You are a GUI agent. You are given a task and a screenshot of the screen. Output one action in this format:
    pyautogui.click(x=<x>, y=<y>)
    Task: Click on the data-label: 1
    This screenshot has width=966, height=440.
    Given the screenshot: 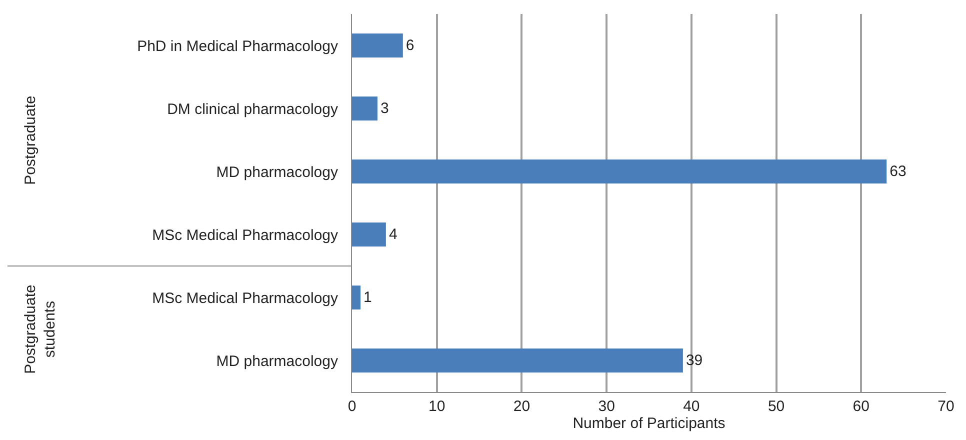 What is the action you would take?
    pyautogui.click(x=367, y=297)
    